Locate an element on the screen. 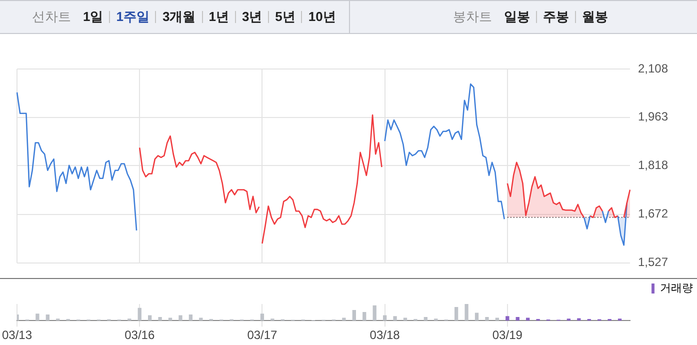  text: 10년 is located at coordinates (318, 16).